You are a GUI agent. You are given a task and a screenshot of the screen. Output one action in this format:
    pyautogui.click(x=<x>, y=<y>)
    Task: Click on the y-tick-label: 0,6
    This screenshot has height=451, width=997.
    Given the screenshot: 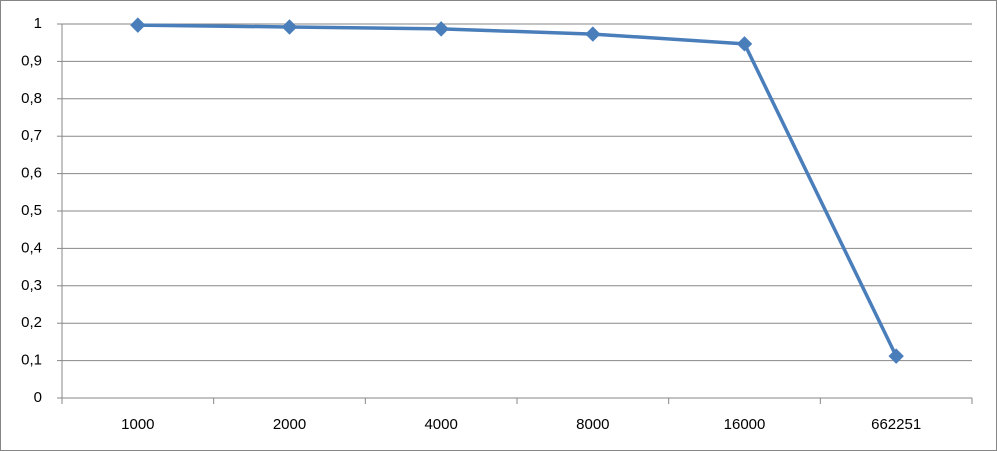 What is the action you would take?
    pyautogui.click(x=31, y=173)
    